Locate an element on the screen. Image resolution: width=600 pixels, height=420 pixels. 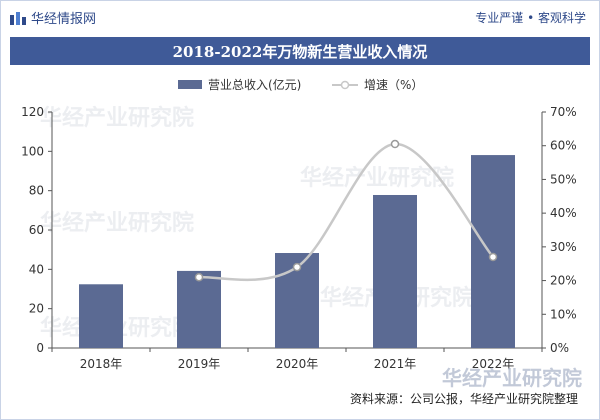
chart-legend: 营业总收入(亿元) 增速（%） is located at coordinates (300, 85).